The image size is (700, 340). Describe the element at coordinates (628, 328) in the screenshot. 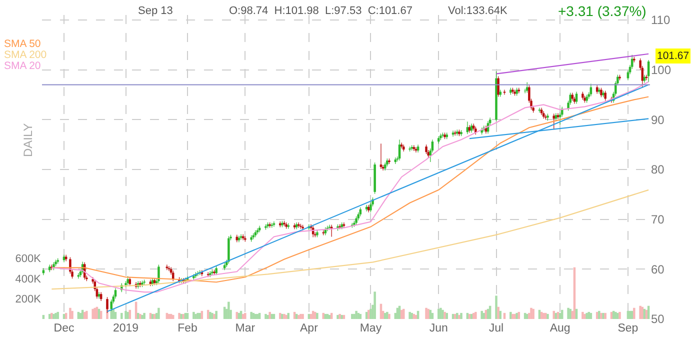

I see `x-tick-label: Sep` at that location.